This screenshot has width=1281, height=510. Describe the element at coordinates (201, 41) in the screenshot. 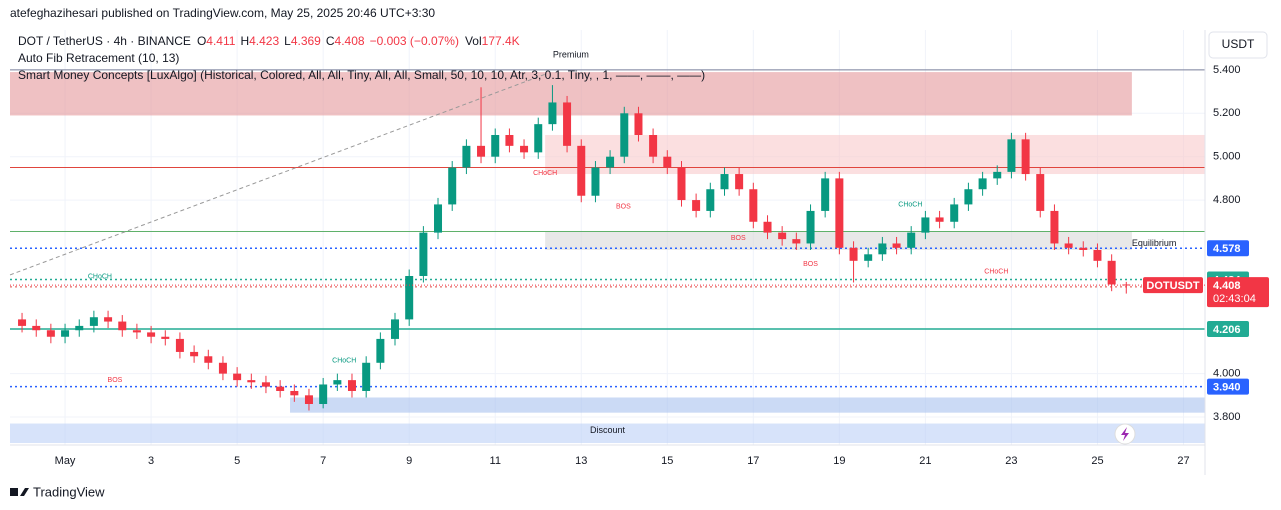

I see `ohlc-key: O` at that location.